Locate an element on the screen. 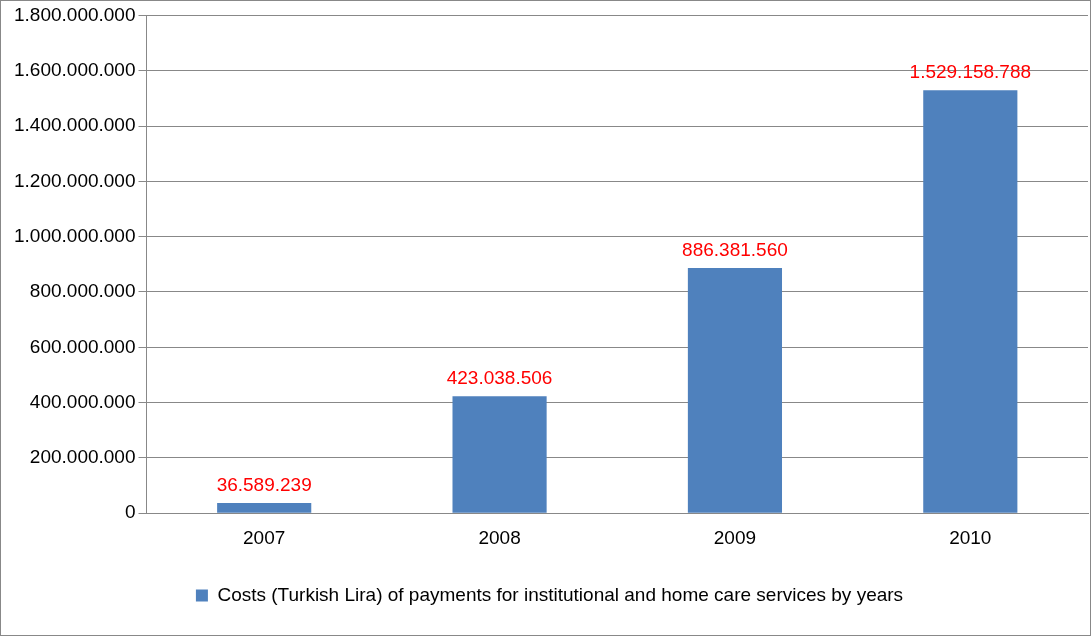 The image size is (1091, 636). data-label: 1.529.158.788 is located at coordinates (970, 72).